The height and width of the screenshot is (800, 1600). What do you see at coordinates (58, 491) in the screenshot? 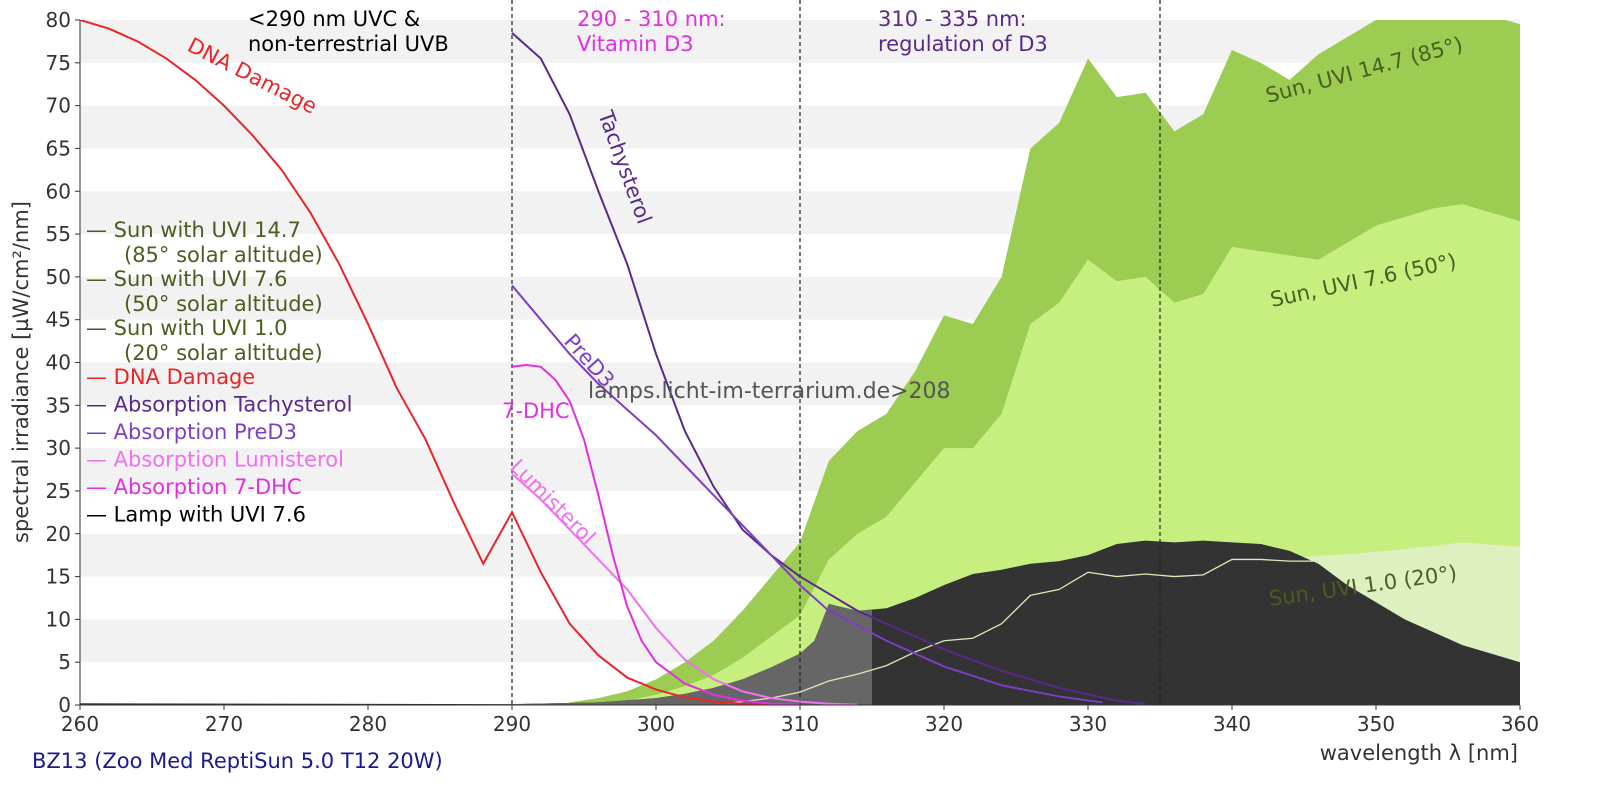
I see `y-tick-label: 25` at bounding box center [58, 491].